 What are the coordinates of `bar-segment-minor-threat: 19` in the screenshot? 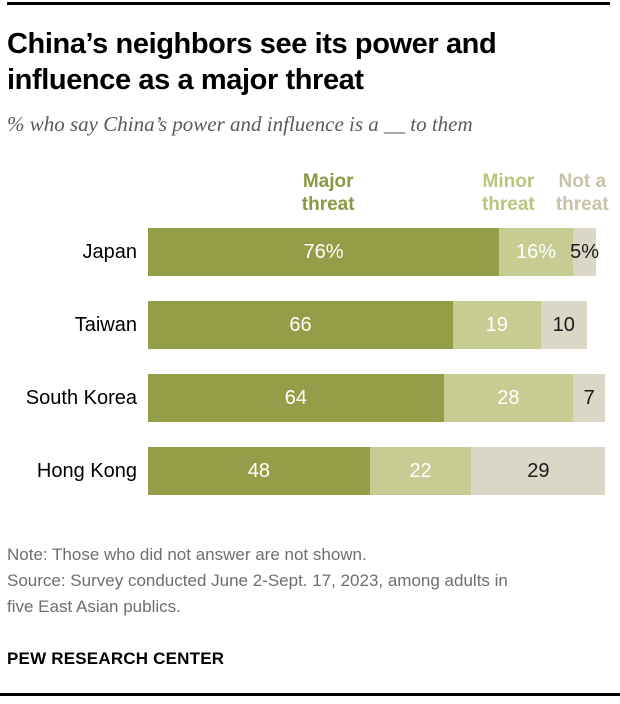 It's located at (496, 325).